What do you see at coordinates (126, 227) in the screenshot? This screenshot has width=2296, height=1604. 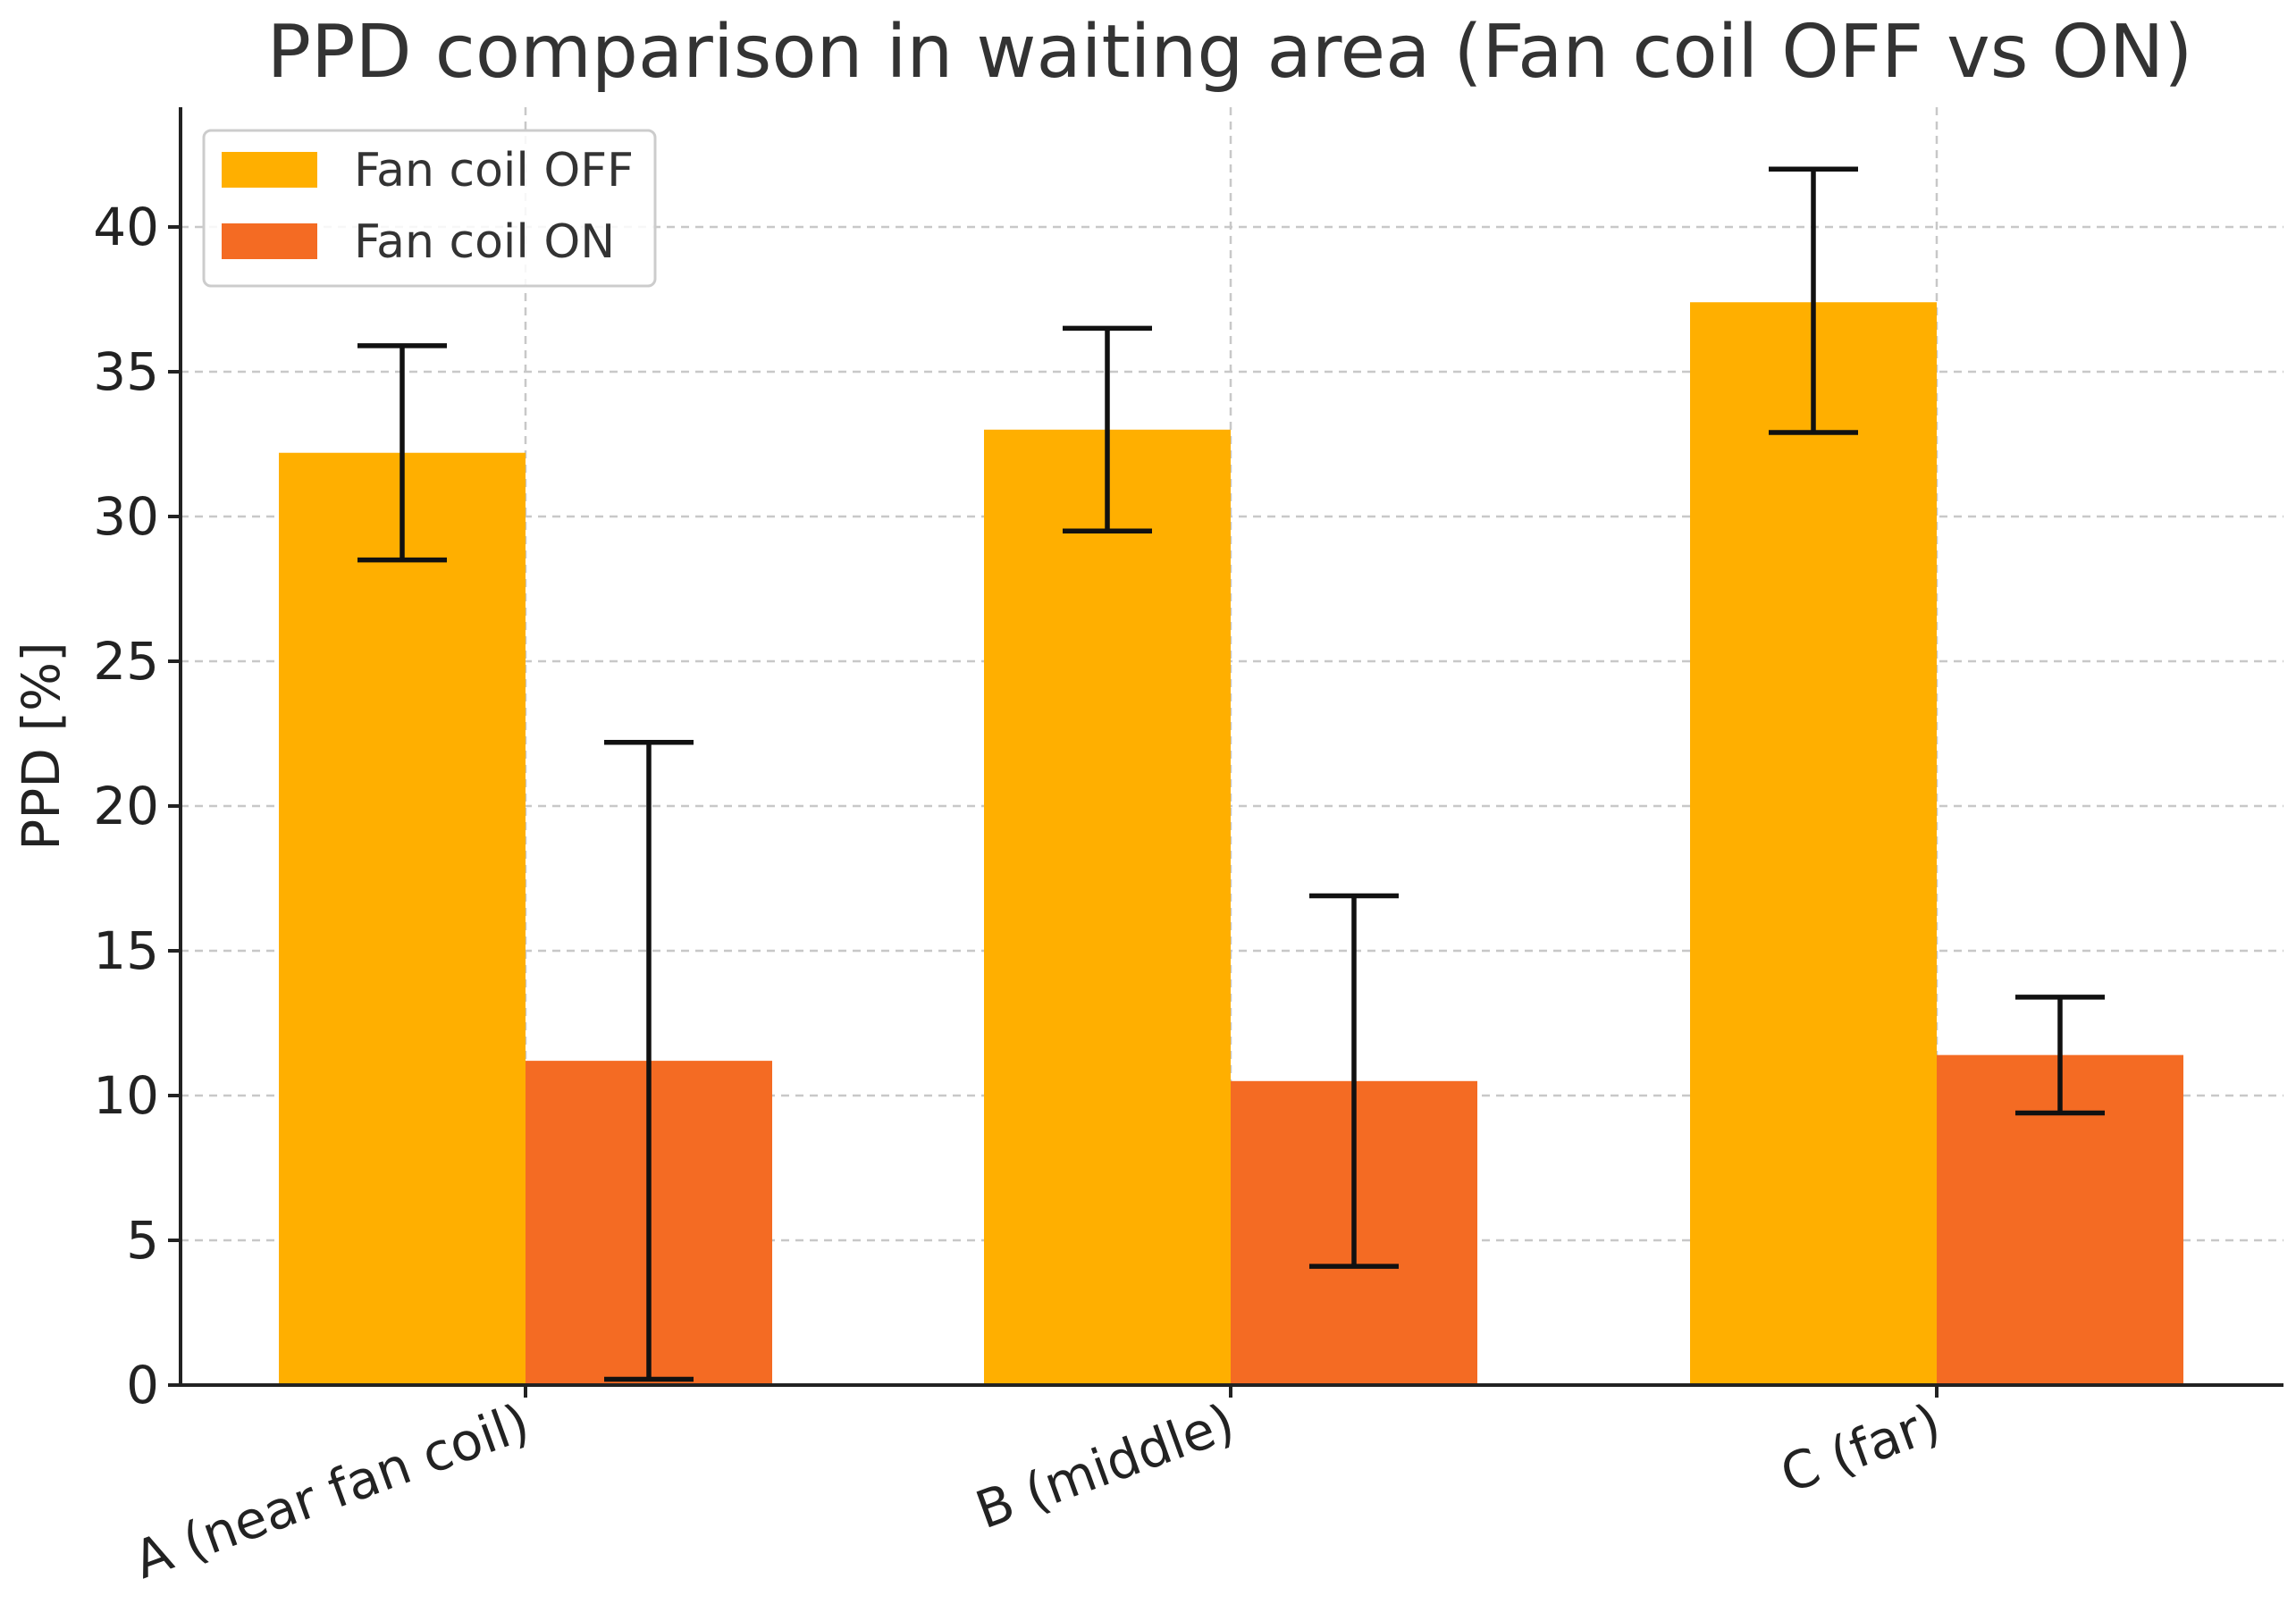 I see `y-tick-label: 40` at bounding box center [126, 227].